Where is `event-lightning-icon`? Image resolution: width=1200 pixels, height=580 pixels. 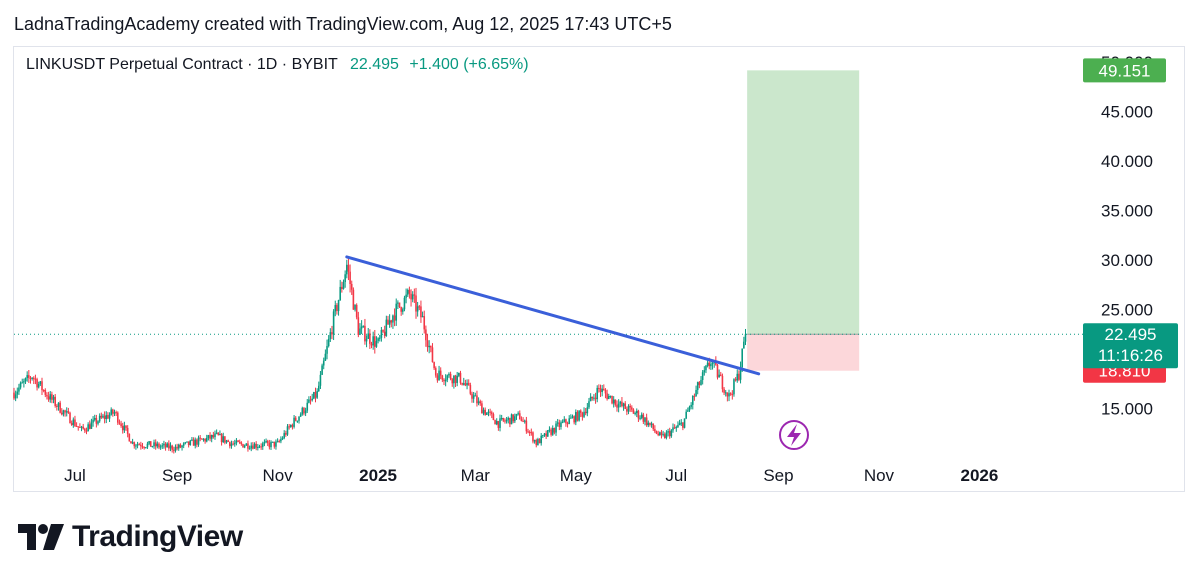
event-lightning-icon is located at coordinates (794, 435).